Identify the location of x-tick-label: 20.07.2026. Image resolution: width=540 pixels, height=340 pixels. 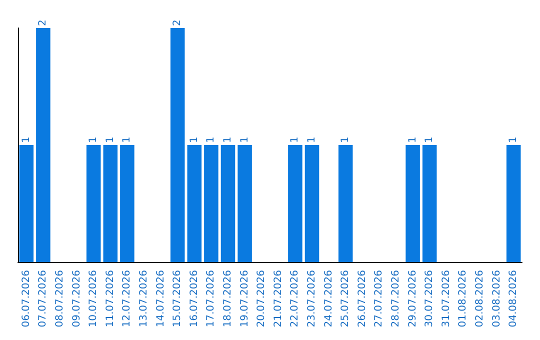
(262, 299).